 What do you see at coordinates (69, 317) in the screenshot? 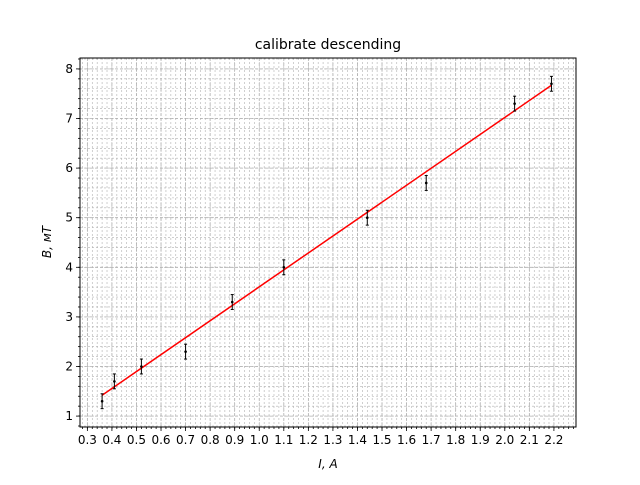
I see `y-tick-label: 3` at bounding box center [69, 317].